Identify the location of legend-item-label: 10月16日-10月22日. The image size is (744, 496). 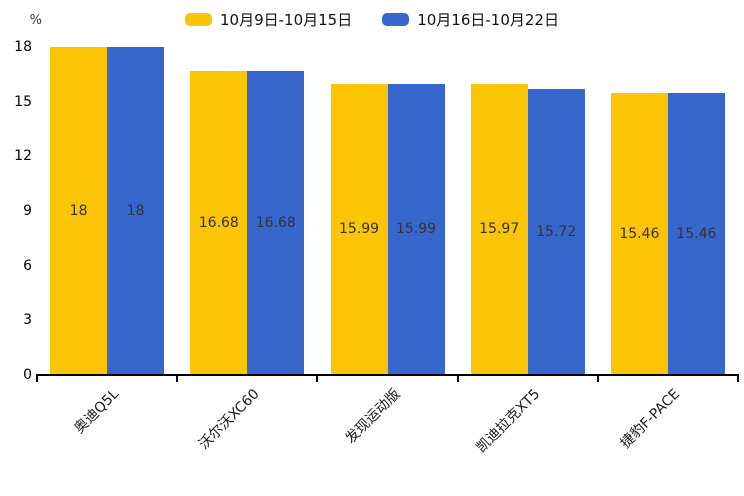
(488, 19).